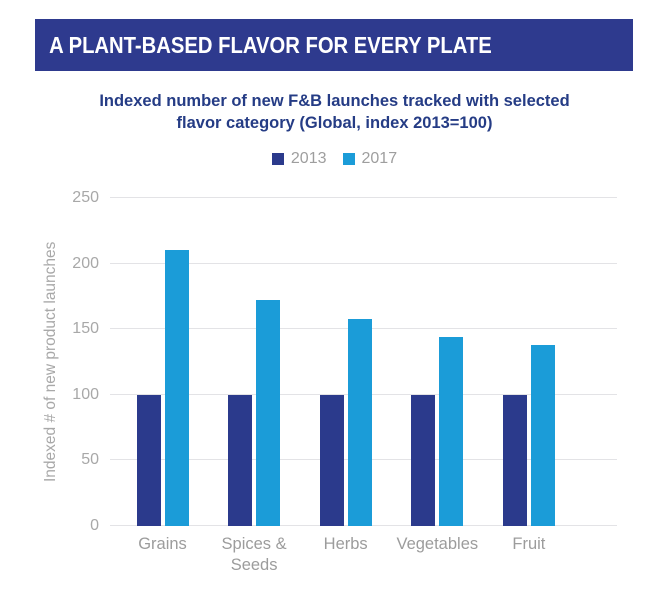 This screenshot has width=669, height=609. Describe the element at coordinates (270, 44) in the screenshot. I see `page-title: A PLANT-BASED FLAVOR FOR EVERY PLATE` at that location.